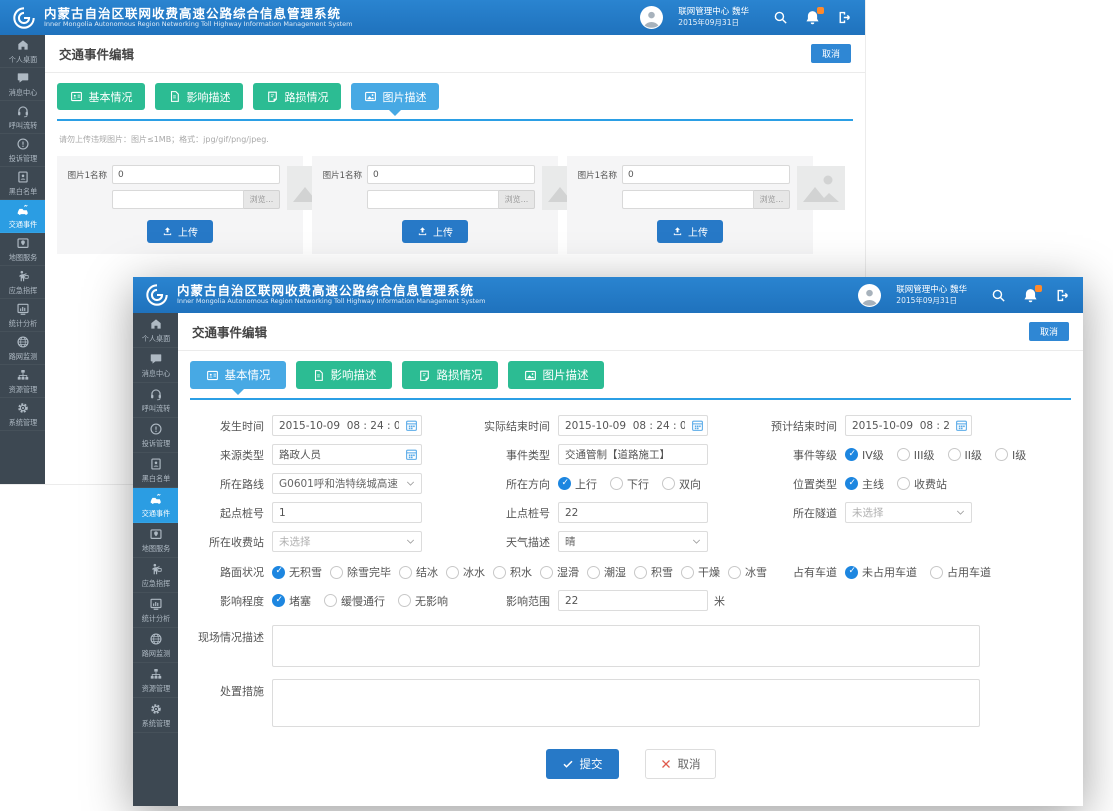 The image size is (1113, 811). I want to click on occur-time-input, so click(347, 425).